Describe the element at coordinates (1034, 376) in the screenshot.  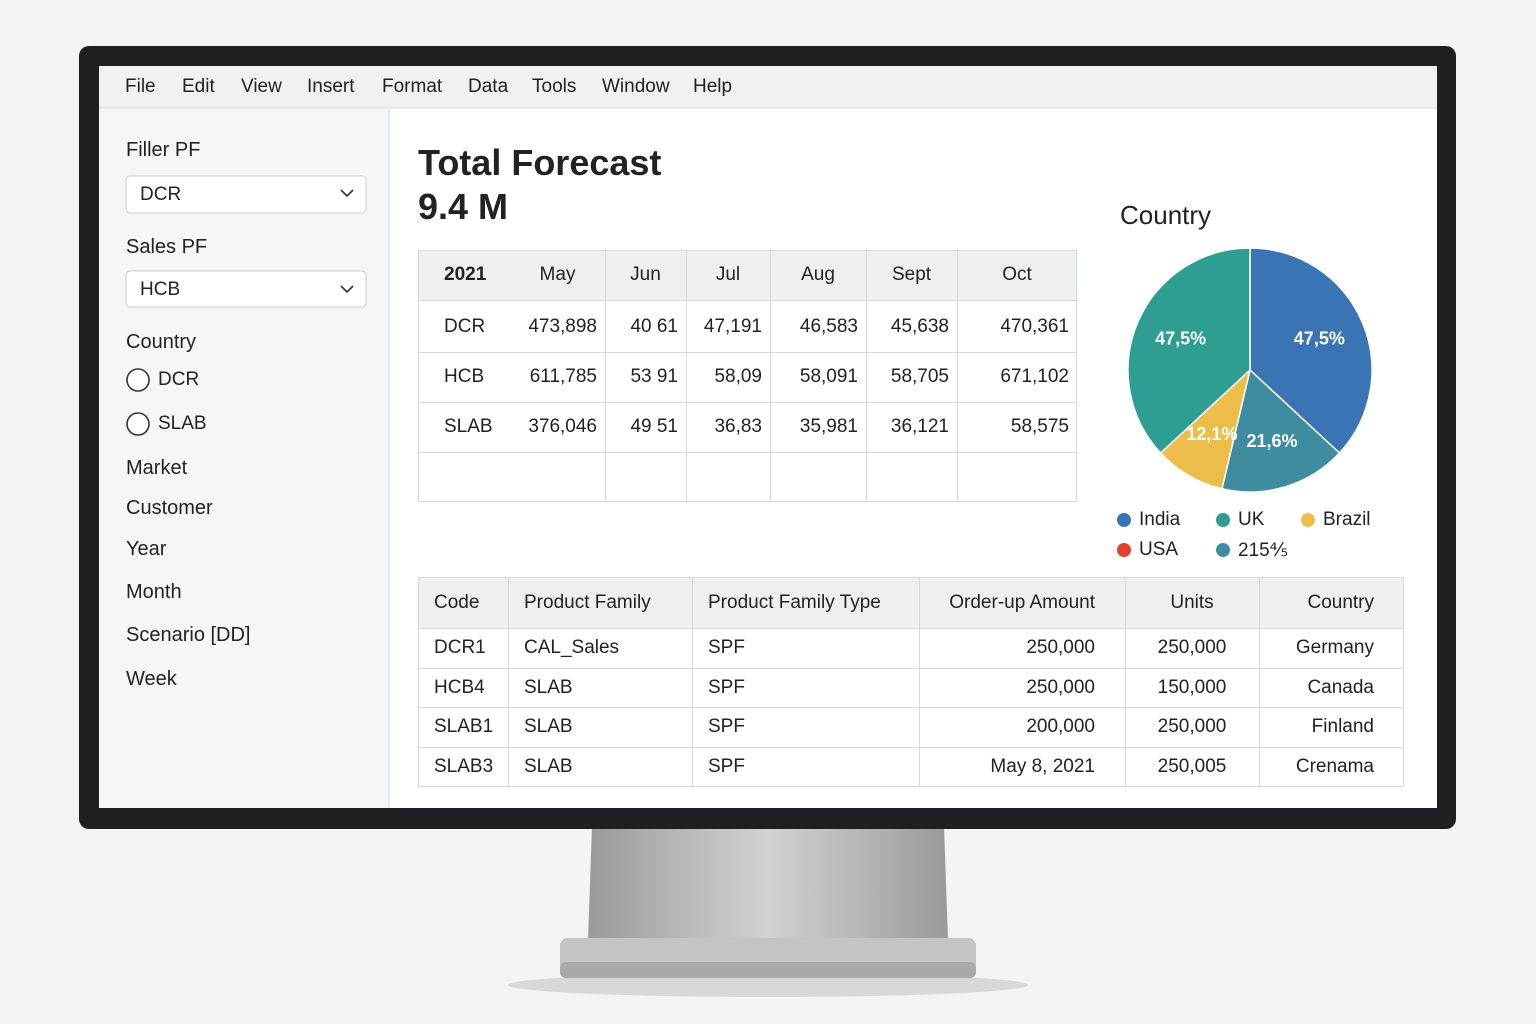
I see `table-cell: 671,102` at that location.